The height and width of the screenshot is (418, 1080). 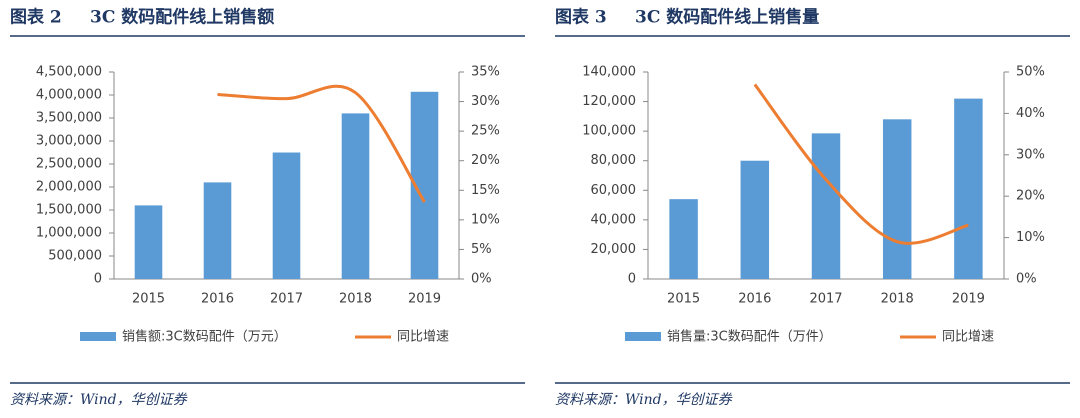 What do you see at coordinates (485, 190) in the screenshot?
I see `y2-tick-label: 15%` at bounding box center [485, 190].